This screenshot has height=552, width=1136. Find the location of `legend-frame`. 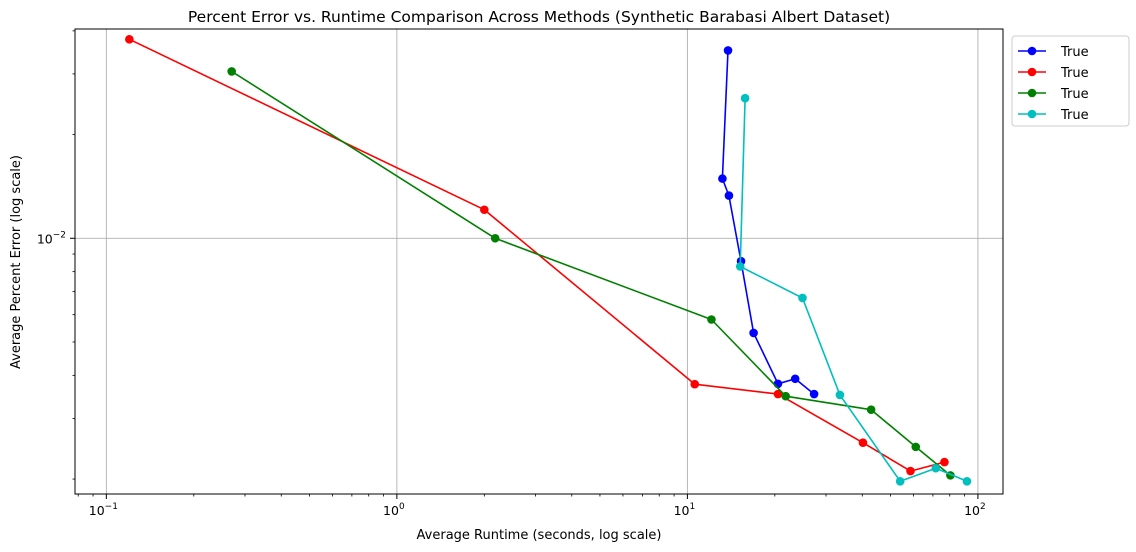

legend-frame is located at coordinates (1070, 81).